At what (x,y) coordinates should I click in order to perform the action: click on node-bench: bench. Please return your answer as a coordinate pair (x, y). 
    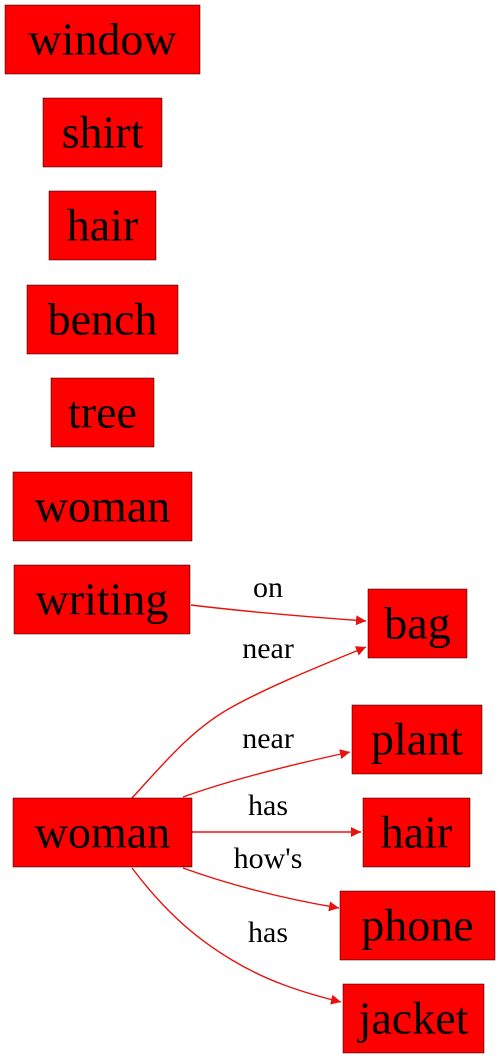
    Looking at the image, I should click on (102, 319).